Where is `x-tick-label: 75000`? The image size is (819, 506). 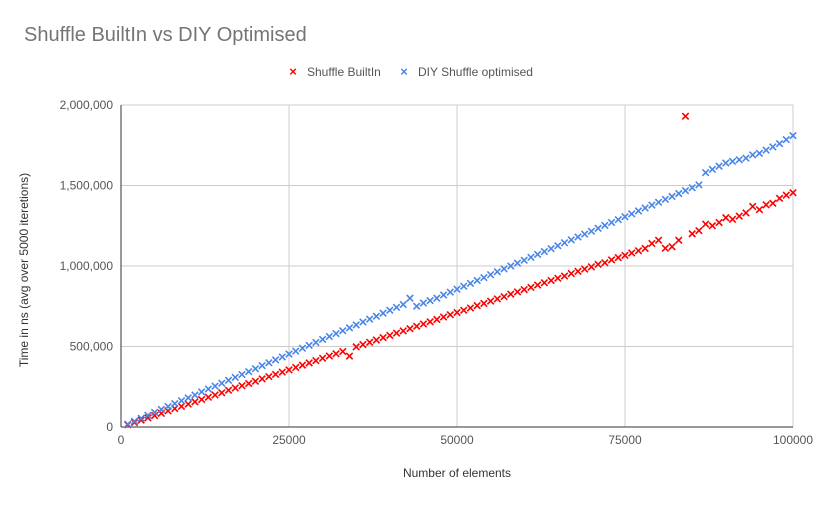 x-tick-label: 75000 is located at coordinates (625, 440).